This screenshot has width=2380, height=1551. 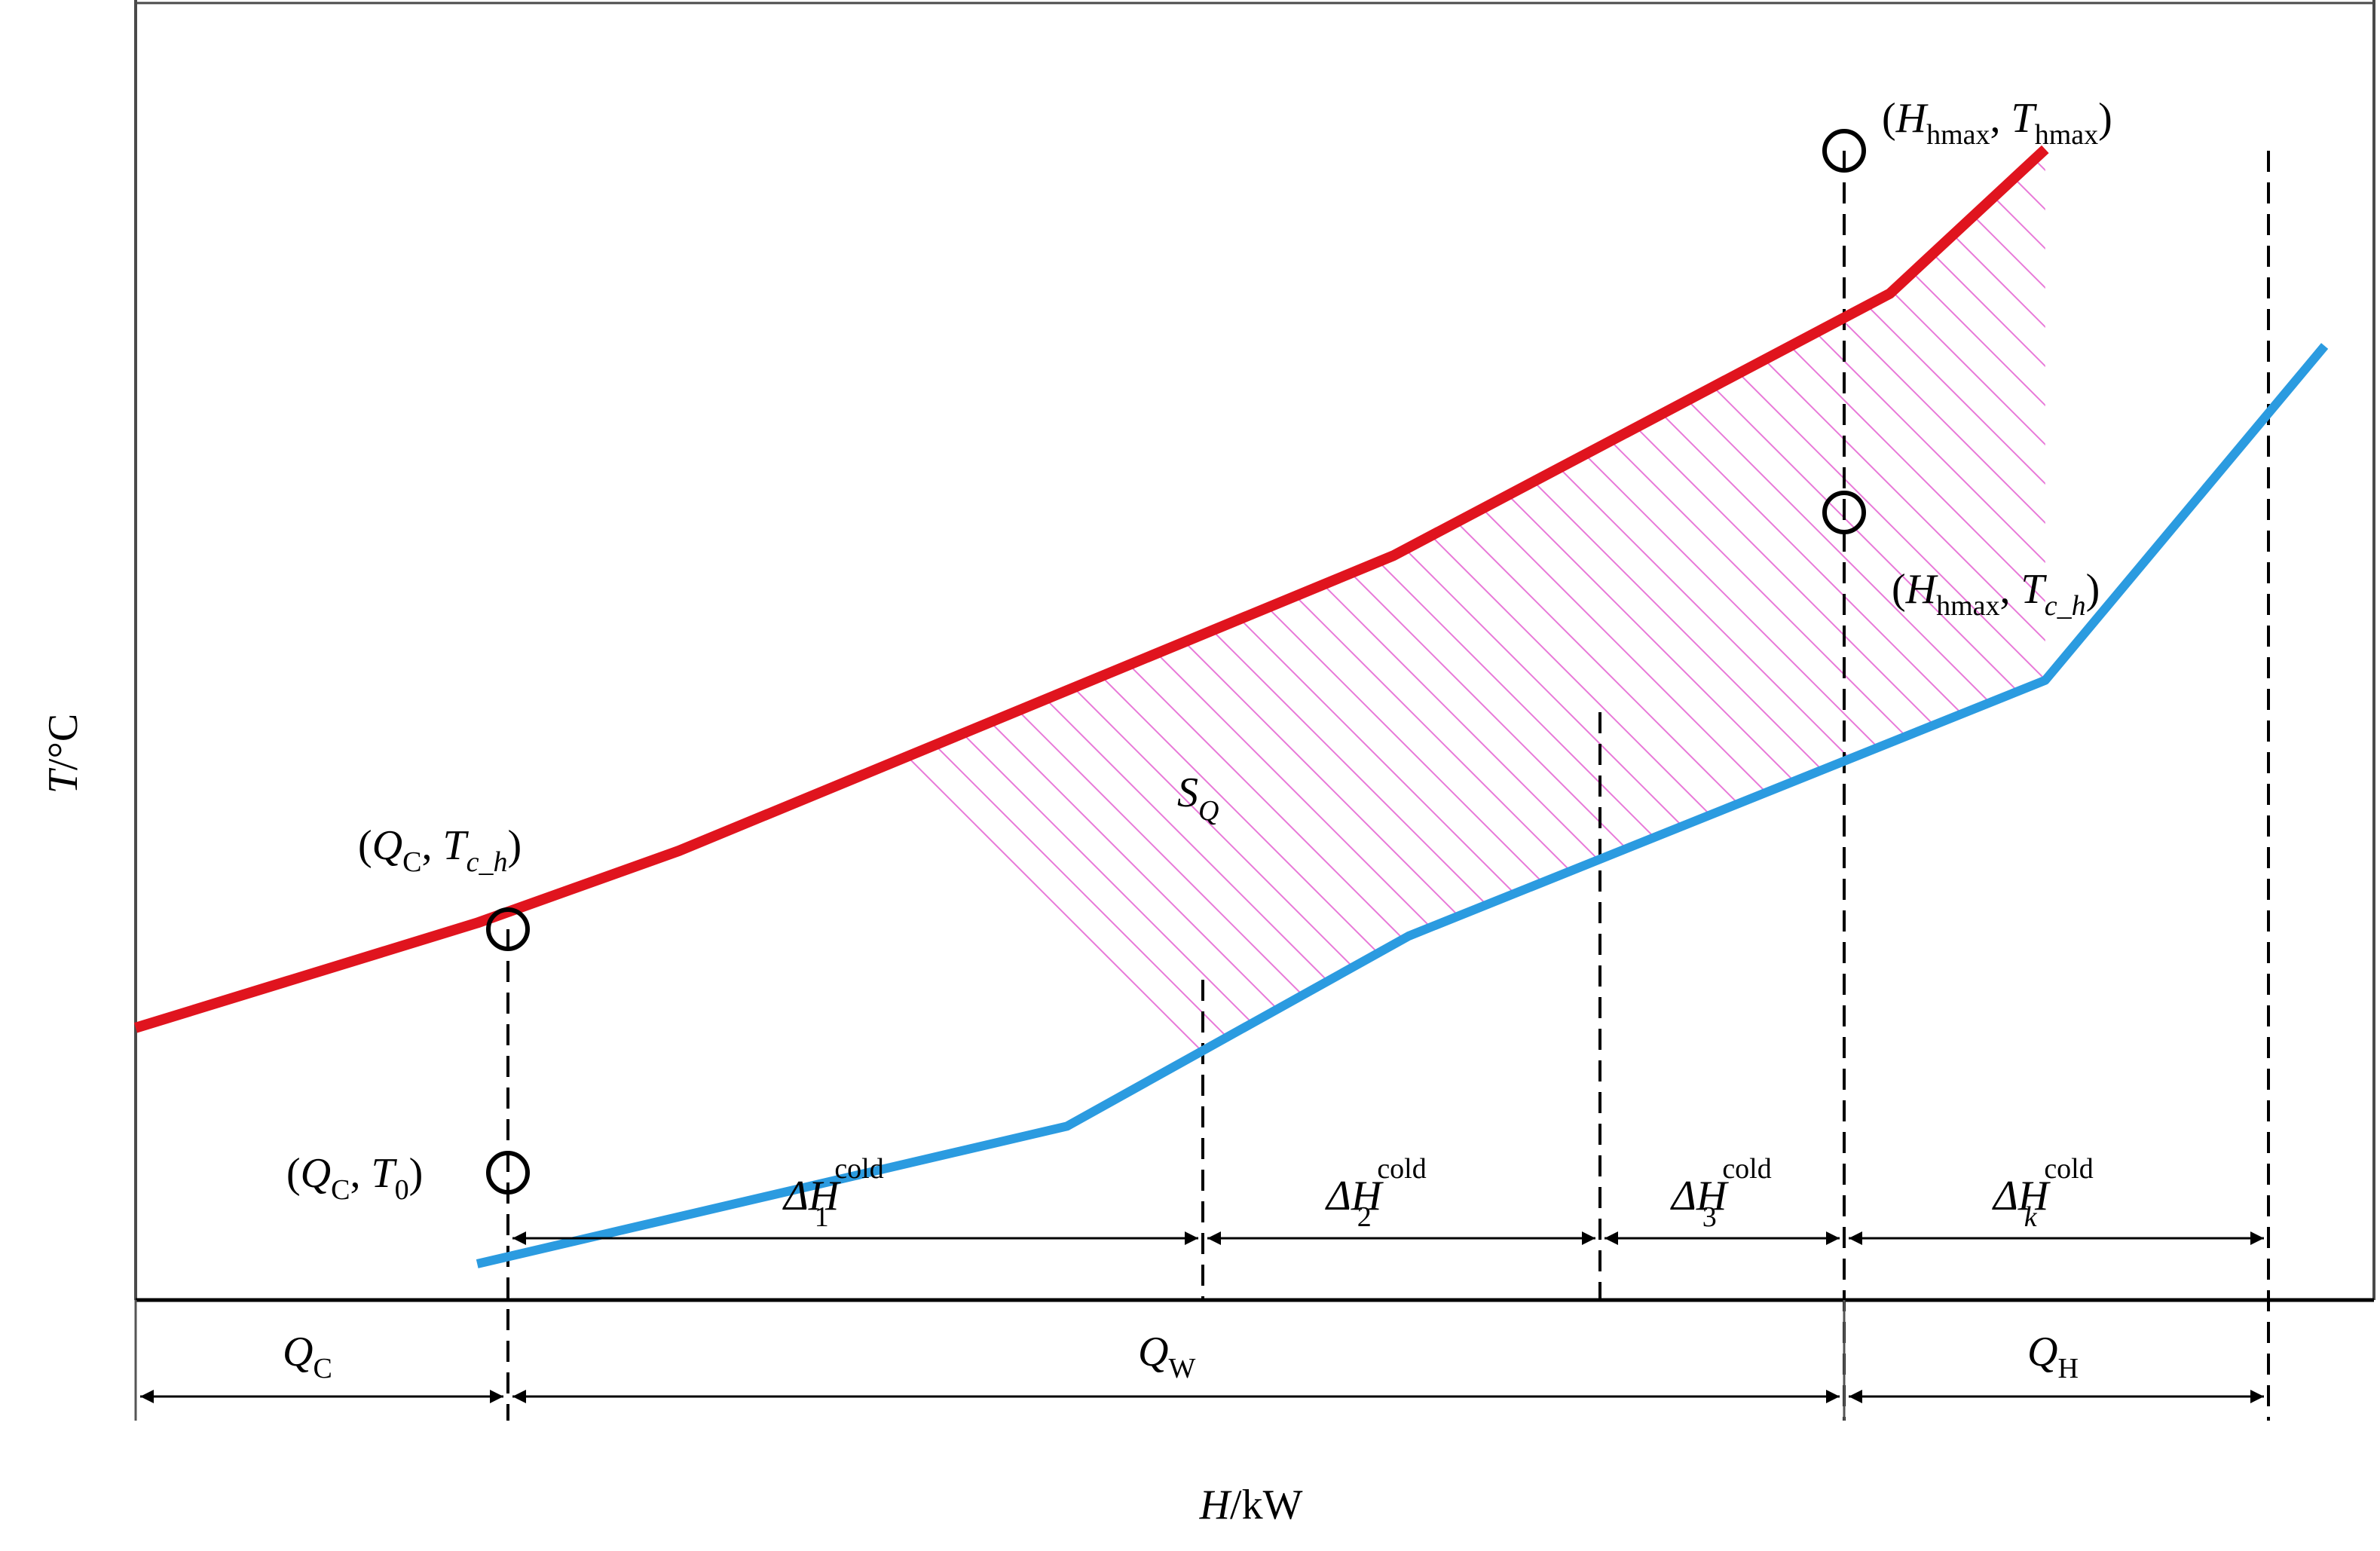 I want to click on label-qc-tch: (QC, Tc_h), so click(x=440, y=850).